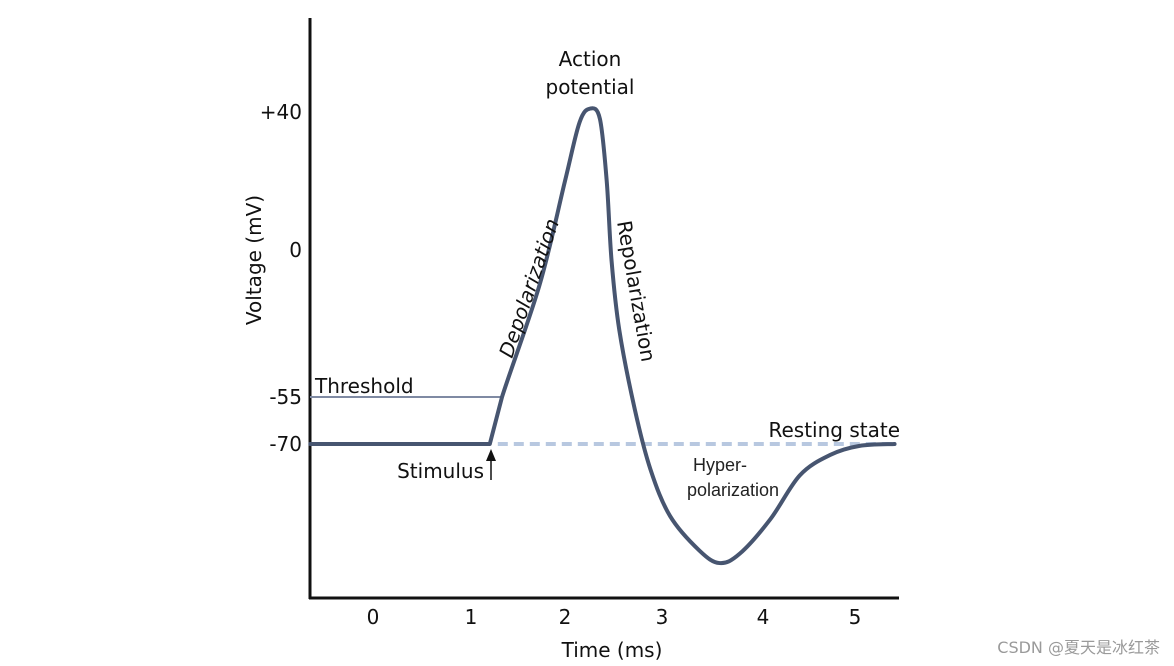 Image resolution: width=1174 pixels, height=666 pixels. Describe the element at coordinates (285, 397) in the screenshot. I see `y-tick-label: -55` at that location.